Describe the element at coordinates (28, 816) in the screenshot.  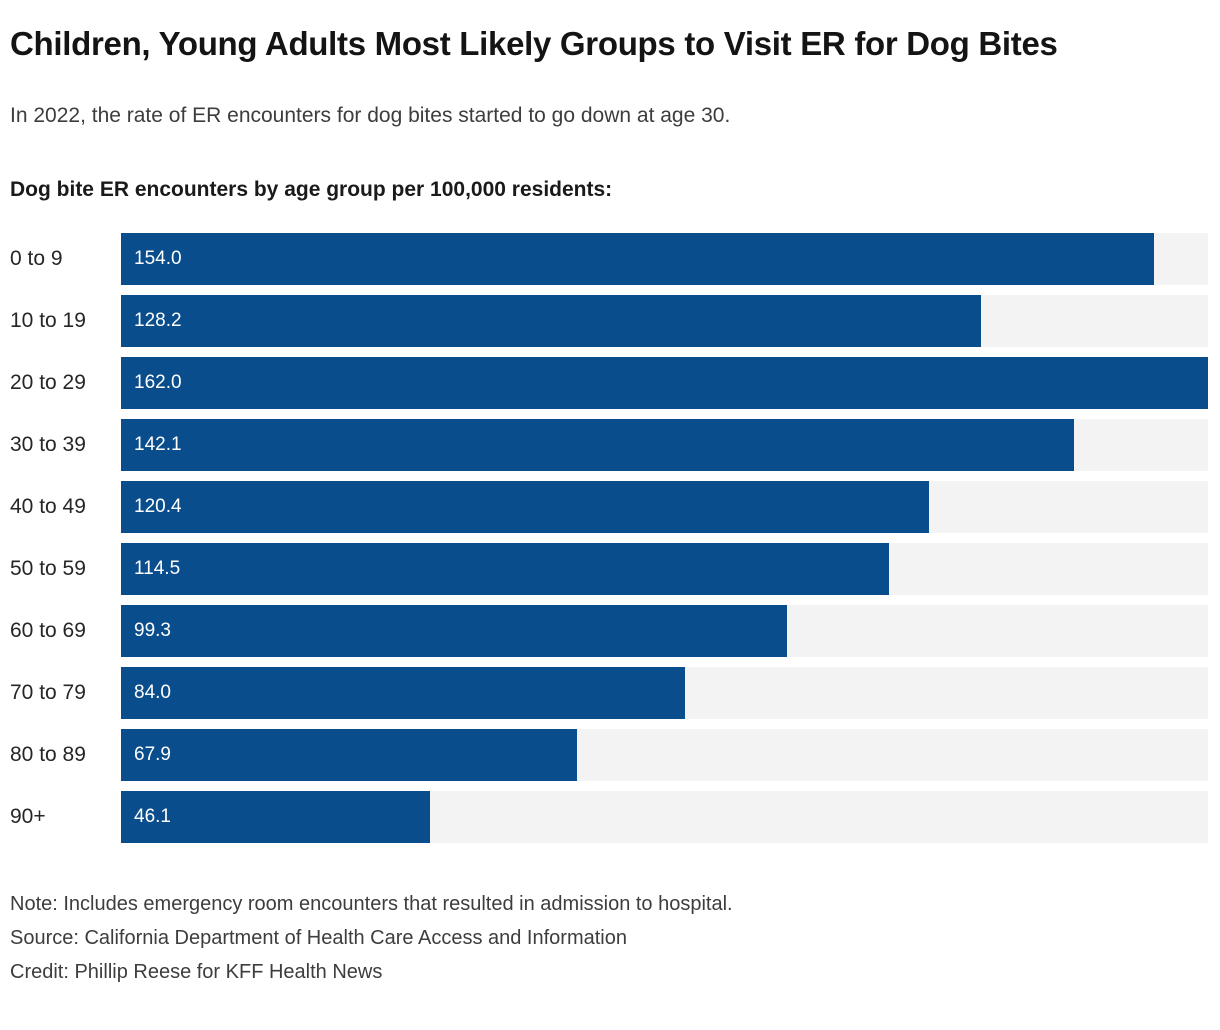
I see `bar-label: 90+` at that location.